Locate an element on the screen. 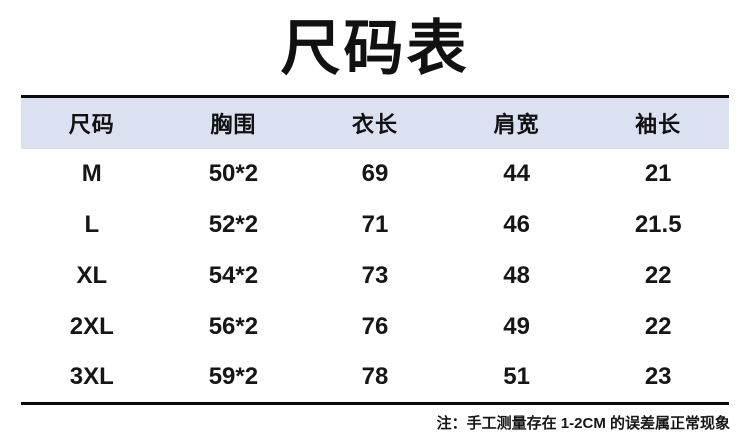 The image size is (750, 438). table-row-xl: XL 54*2 73 48 22 is located at coordinates (375, 276).